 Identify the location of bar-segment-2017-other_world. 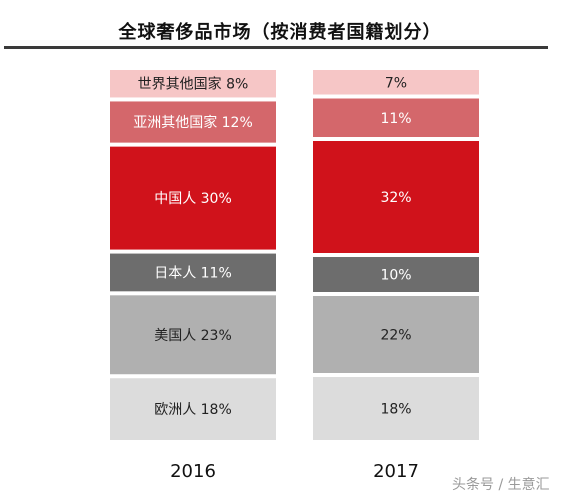
(396, 82).